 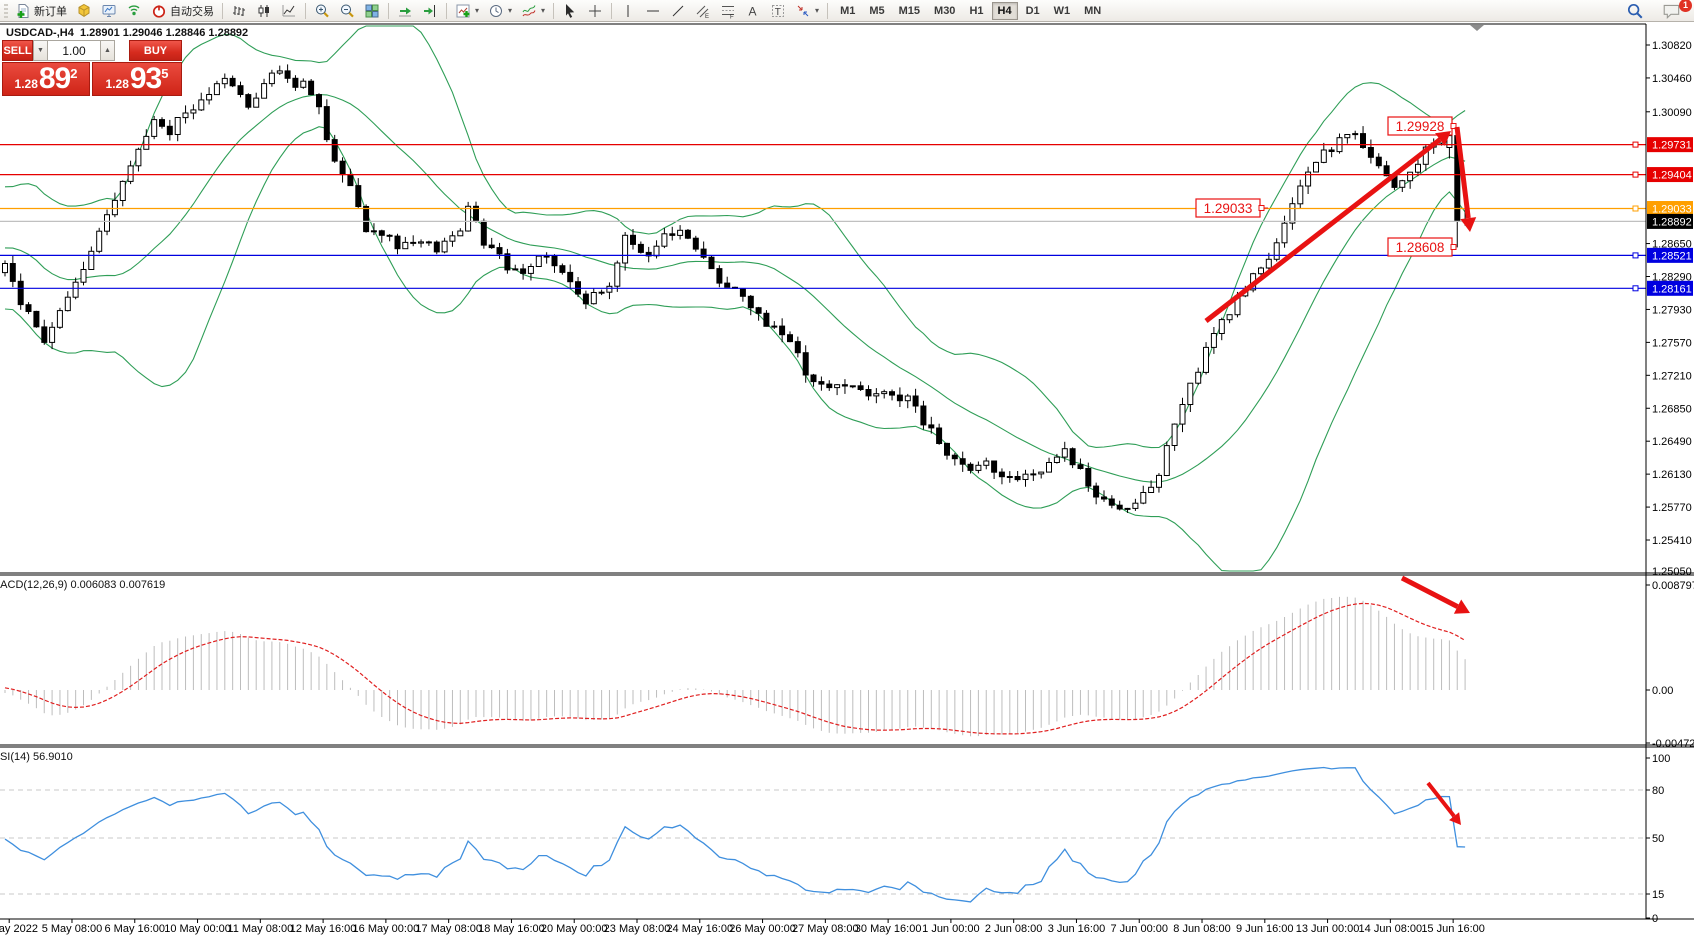 What do you see at coordinates (1422, 126) in the screenshot?
I see `price-label-box: 1.29928` at bounding box center [1422, 126].